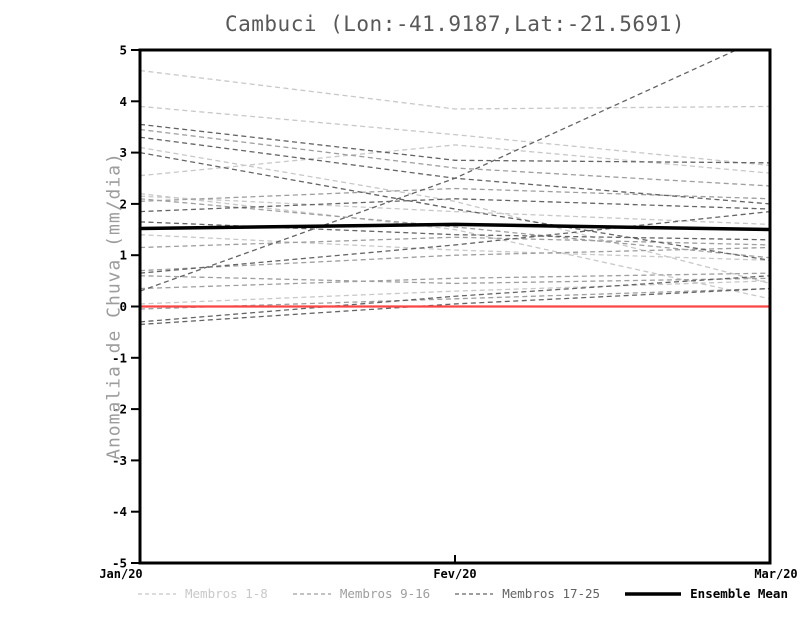  Describe the element at coordinates (114, 306) in the screenshot. I see `y-axis-label: Anomalia de Chuva (mm/dia)` at that location.